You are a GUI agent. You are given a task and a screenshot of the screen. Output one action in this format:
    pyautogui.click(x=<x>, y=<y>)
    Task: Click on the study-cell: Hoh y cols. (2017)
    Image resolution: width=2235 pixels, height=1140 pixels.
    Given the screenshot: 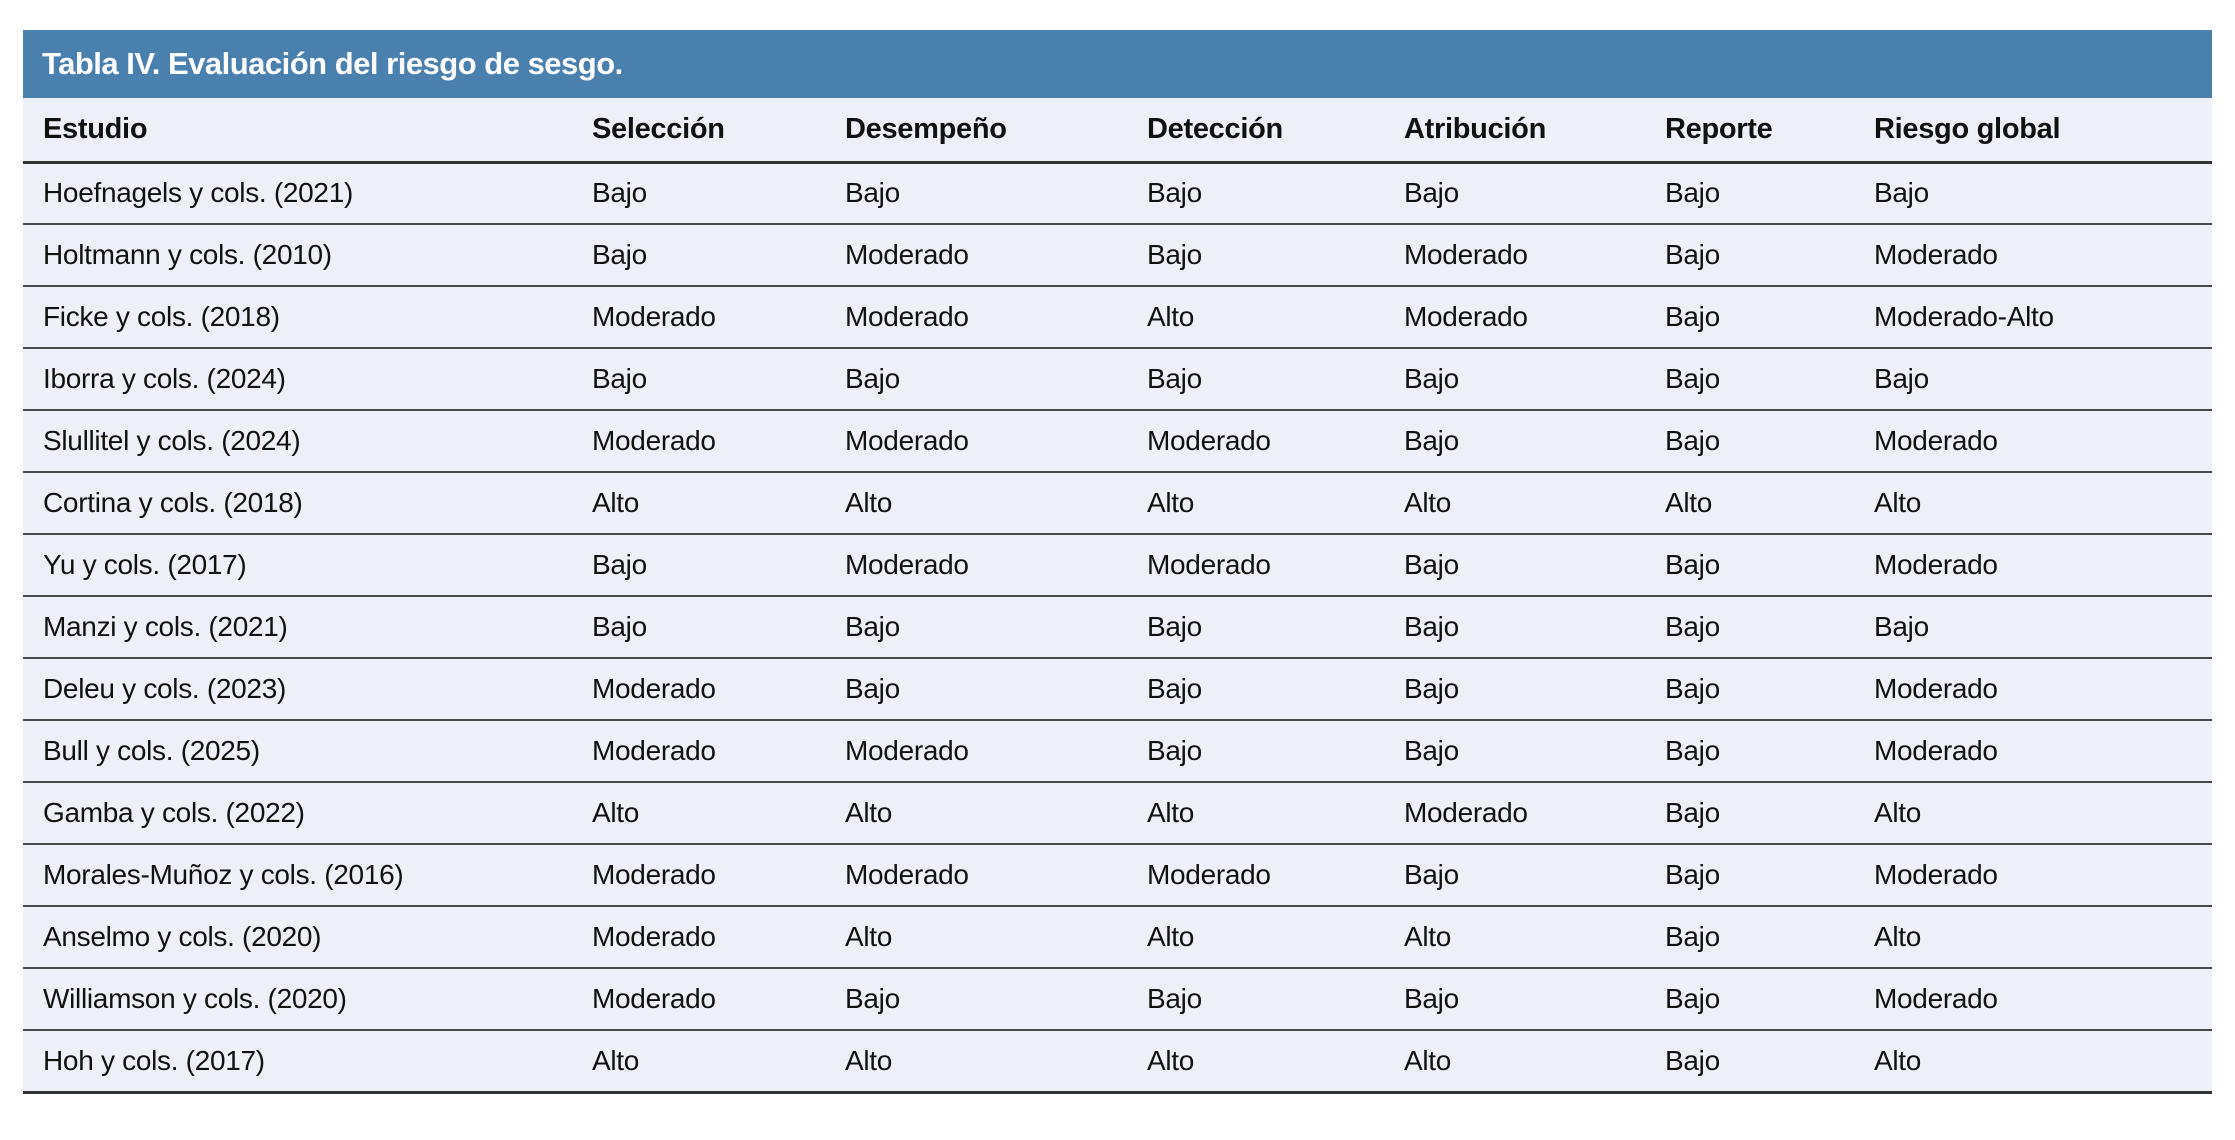 What is the action you would take?
    pyautogui.click(x=307, y=1062)
    